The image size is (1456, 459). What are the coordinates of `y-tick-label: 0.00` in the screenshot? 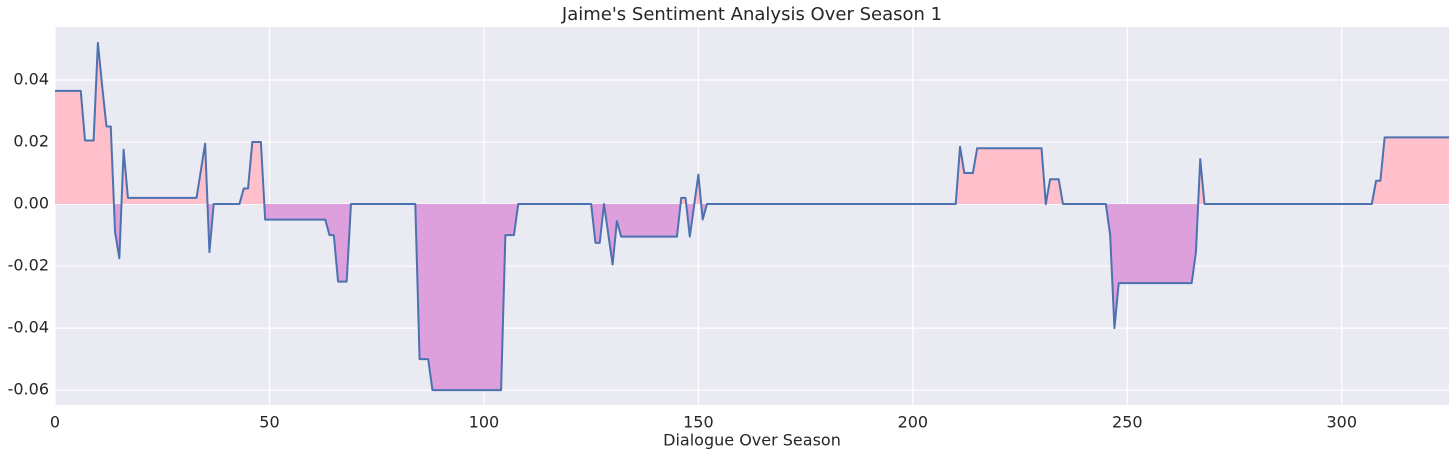 It's located at (31, 203).